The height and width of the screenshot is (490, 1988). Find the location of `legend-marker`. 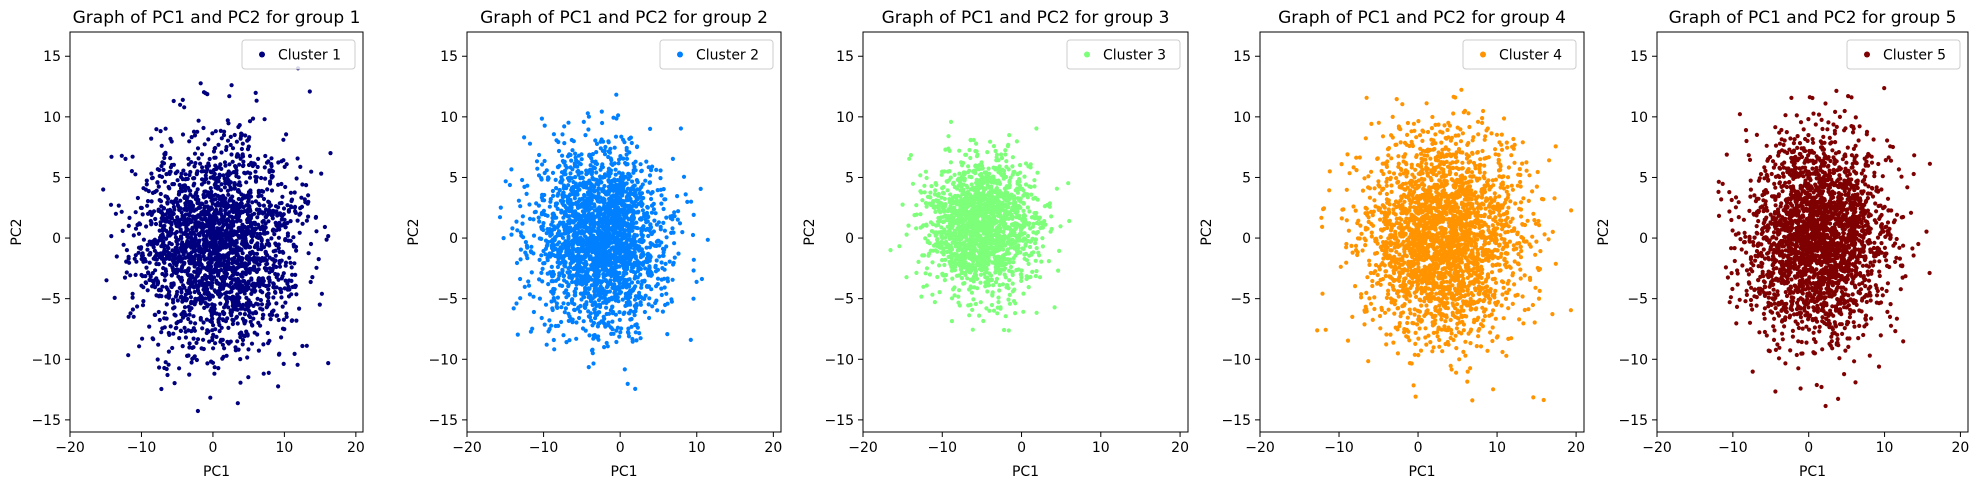

legend-marker is located at coordinates (262, 54).